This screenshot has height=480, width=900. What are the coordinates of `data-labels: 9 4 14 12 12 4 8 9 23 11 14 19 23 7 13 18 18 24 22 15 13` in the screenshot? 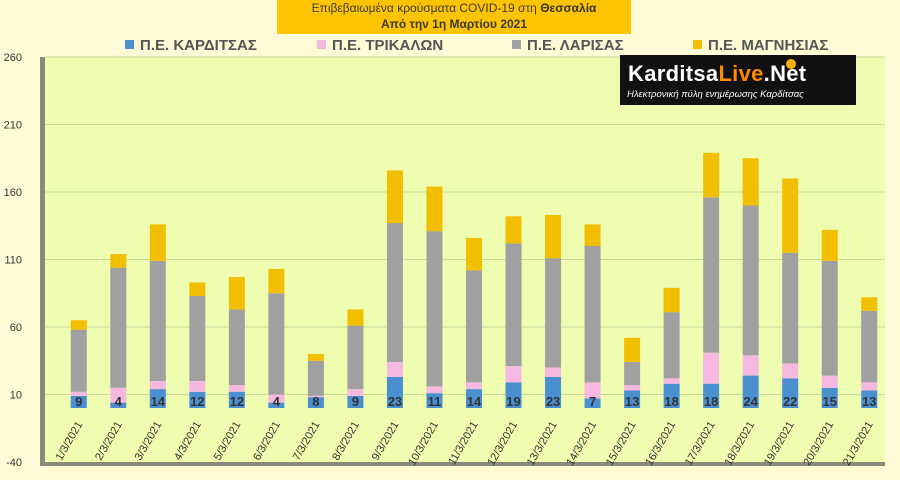 It's located at (475, 401).